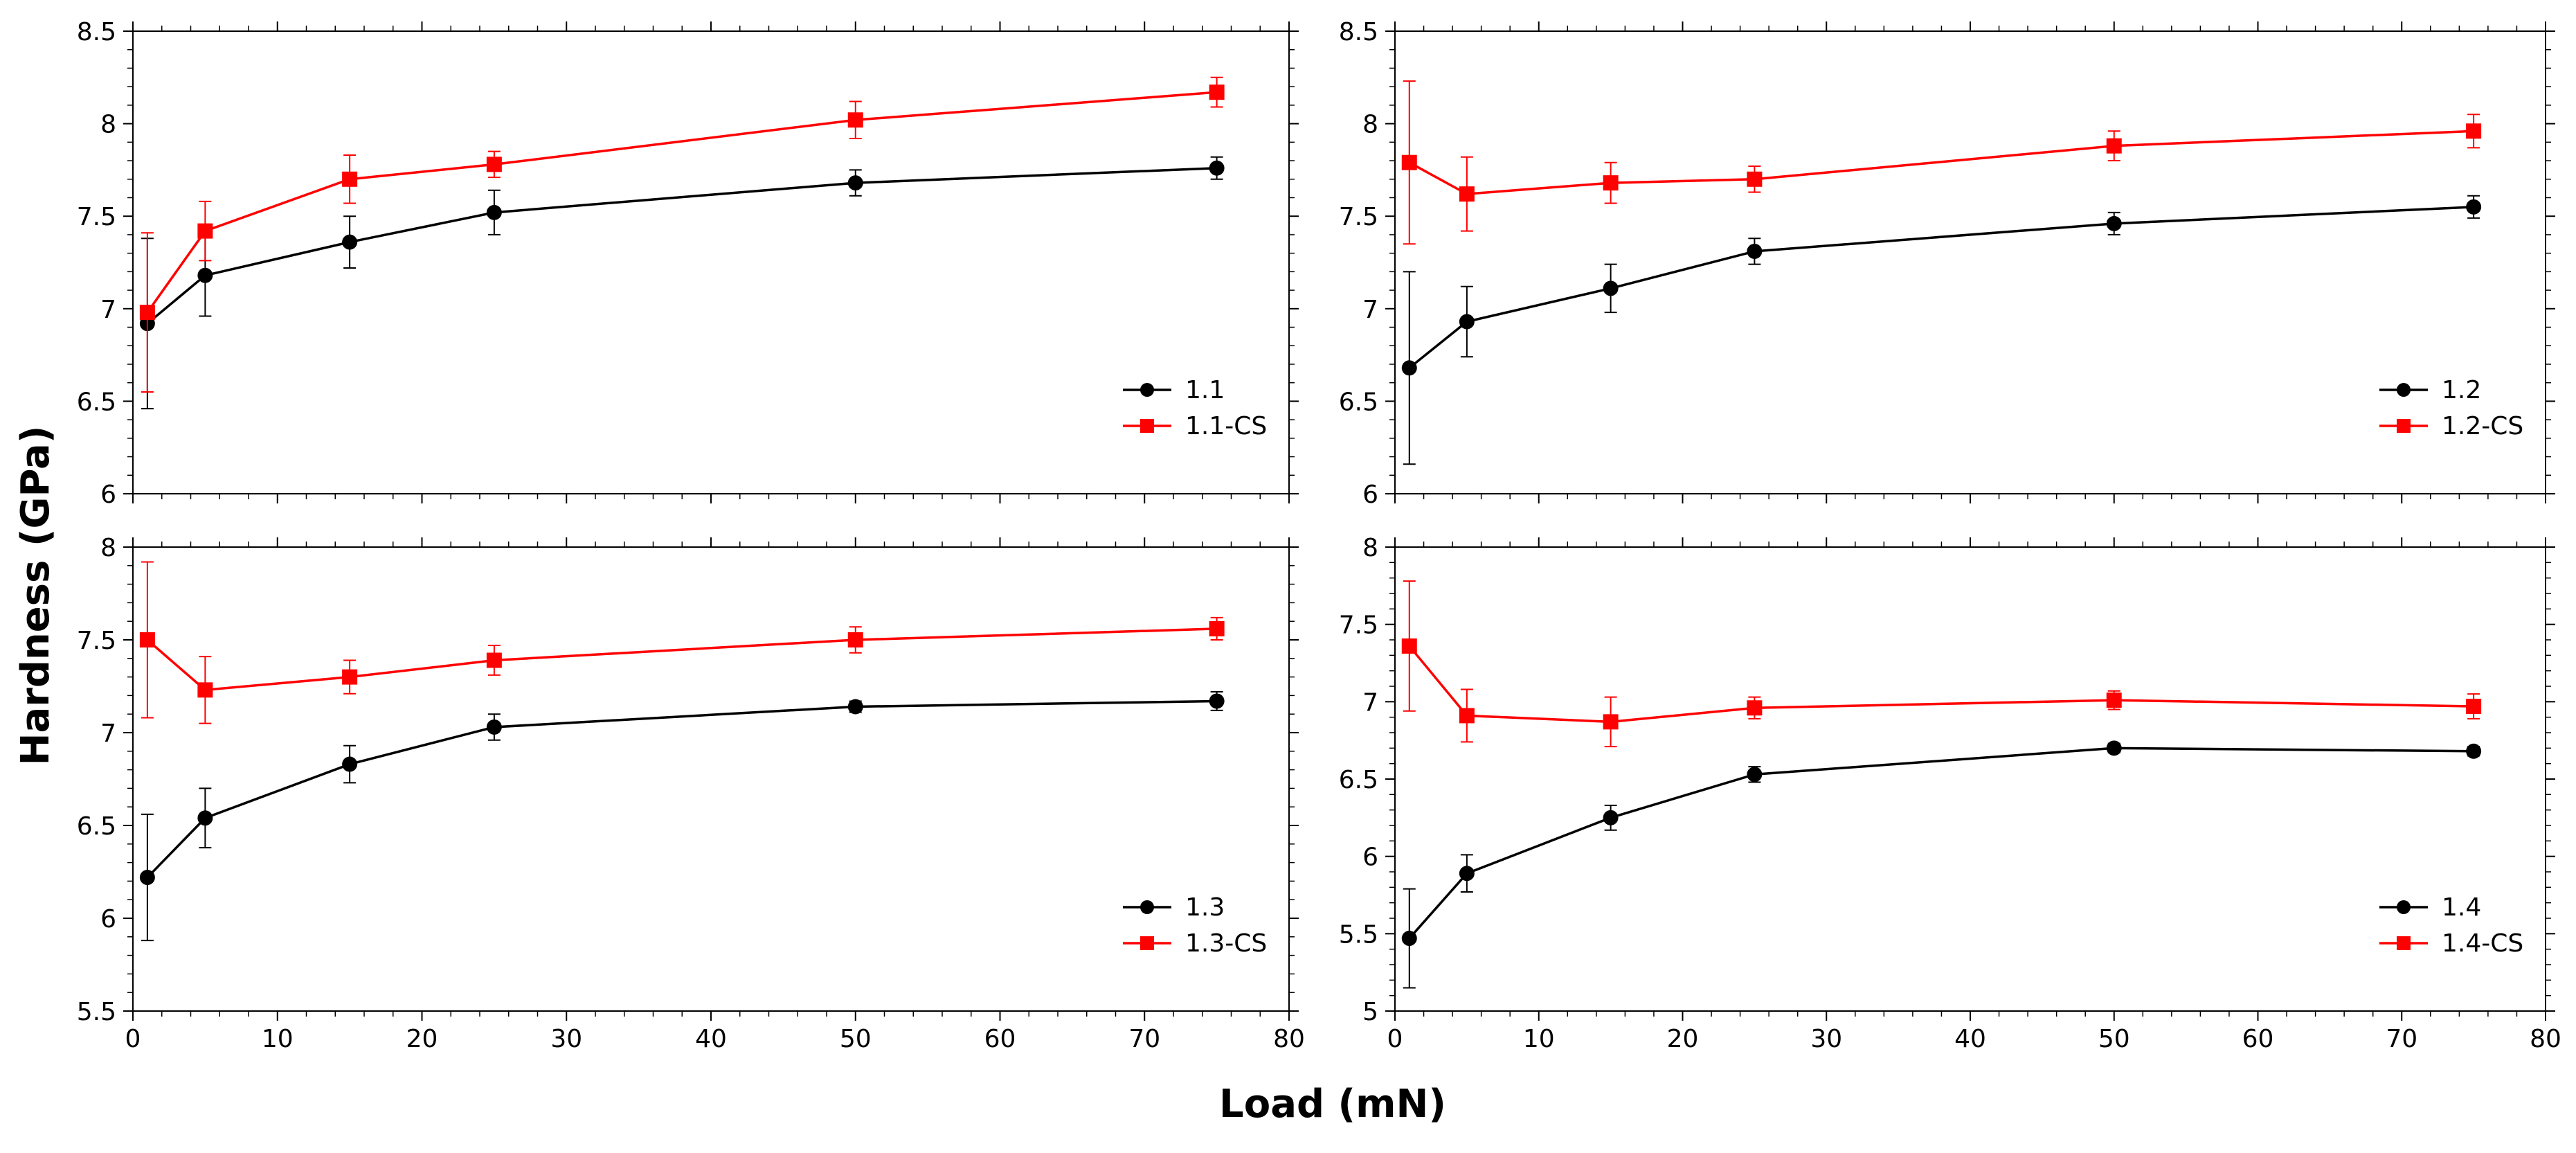  I want to click on legend-label: 1.4, so click(2461, 907).